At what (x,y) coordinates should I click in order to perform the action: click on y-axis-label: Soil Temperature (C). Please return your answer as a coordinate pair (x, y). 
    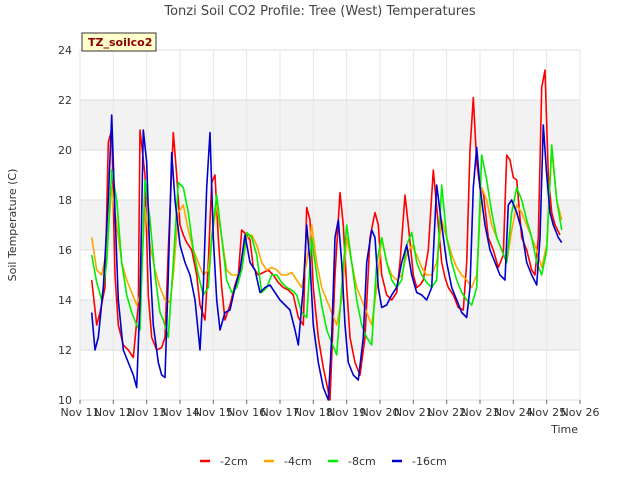
    Looking at the image, I should click on (12, 225).